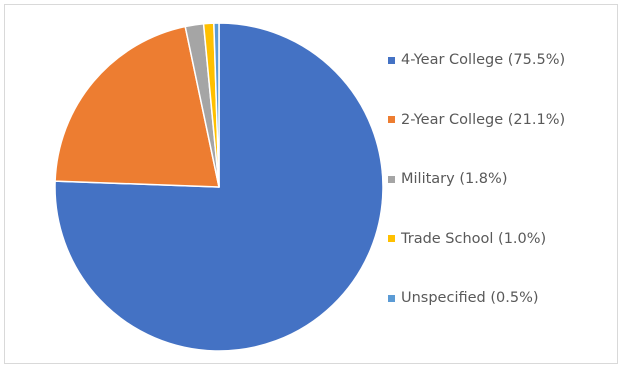 The height and width of the screenshot is (371, 626). What do you see at coordinates (470, 298) in the screenshot?
I see `legend-label-4: Unspecified (0.5%)` at bounding box center [470, 298].